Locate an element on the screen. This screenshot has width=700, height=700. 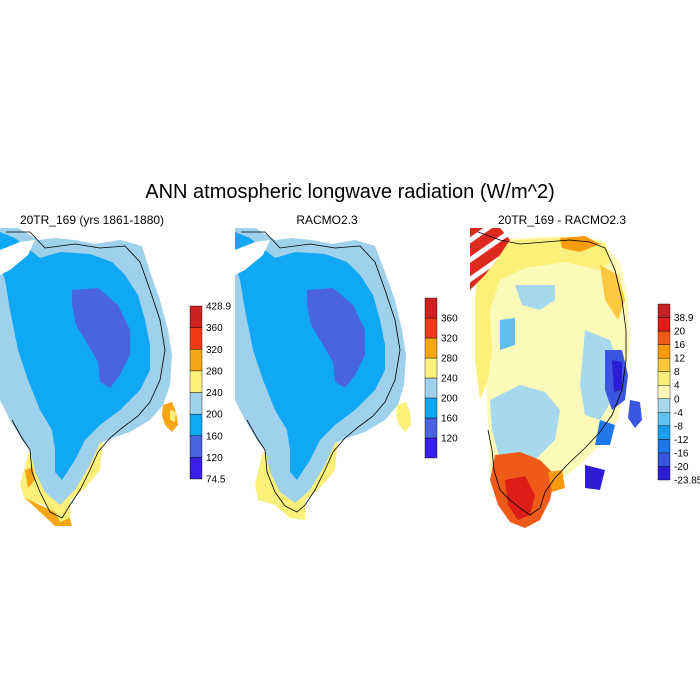
colorbar-tick-label: 38.9 is located at coordinates (684, 318).